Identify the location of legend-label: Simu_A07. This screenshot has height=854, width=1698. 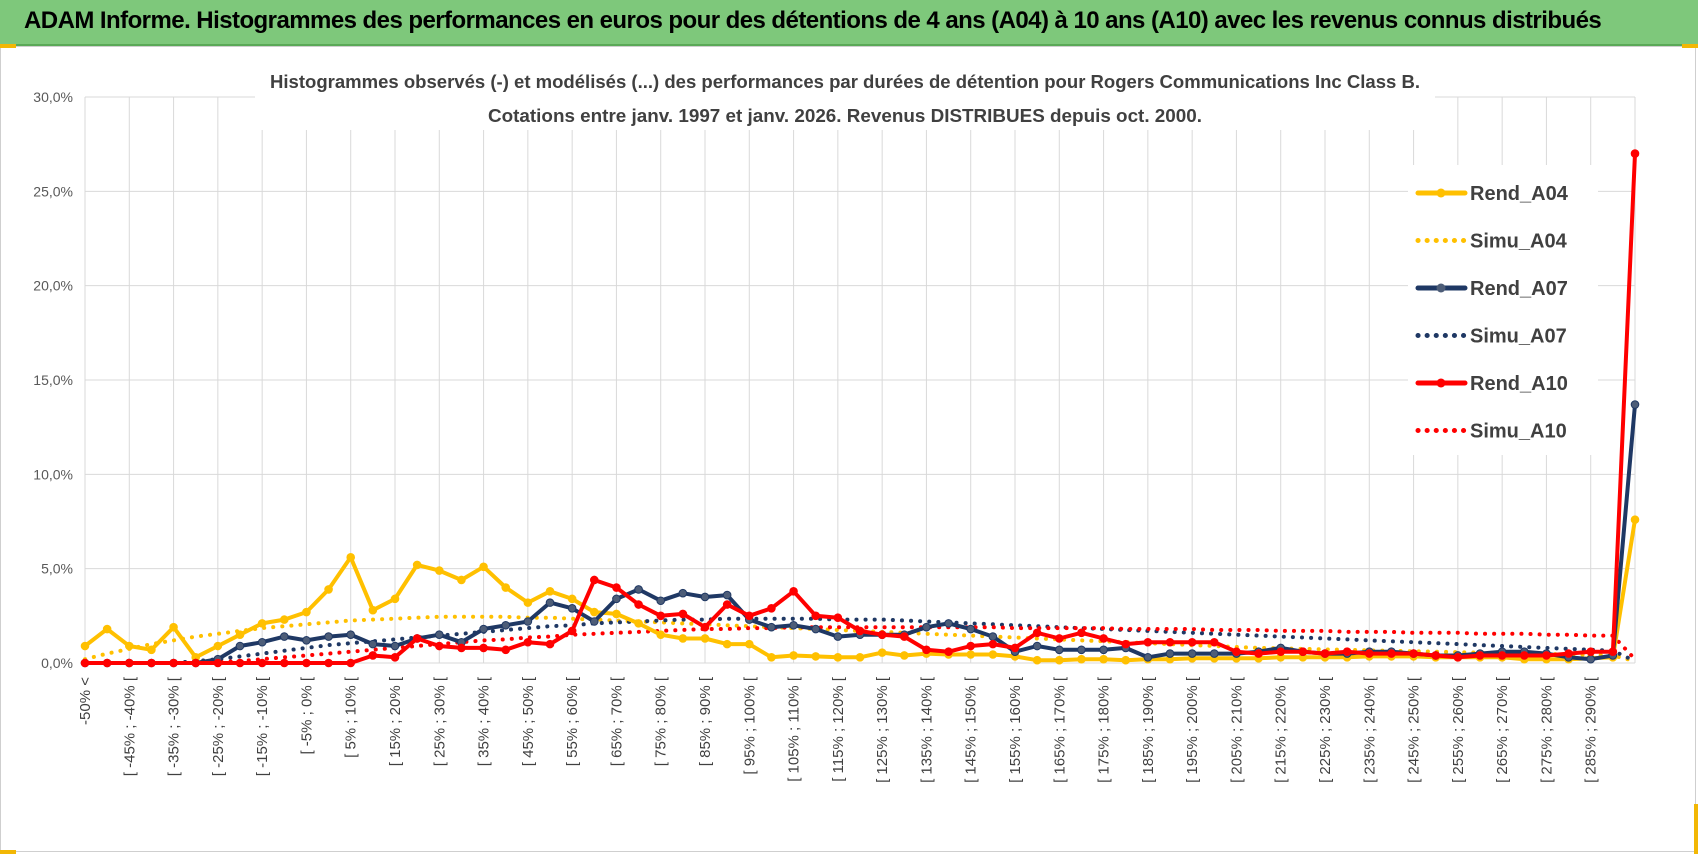
(1518, 337).